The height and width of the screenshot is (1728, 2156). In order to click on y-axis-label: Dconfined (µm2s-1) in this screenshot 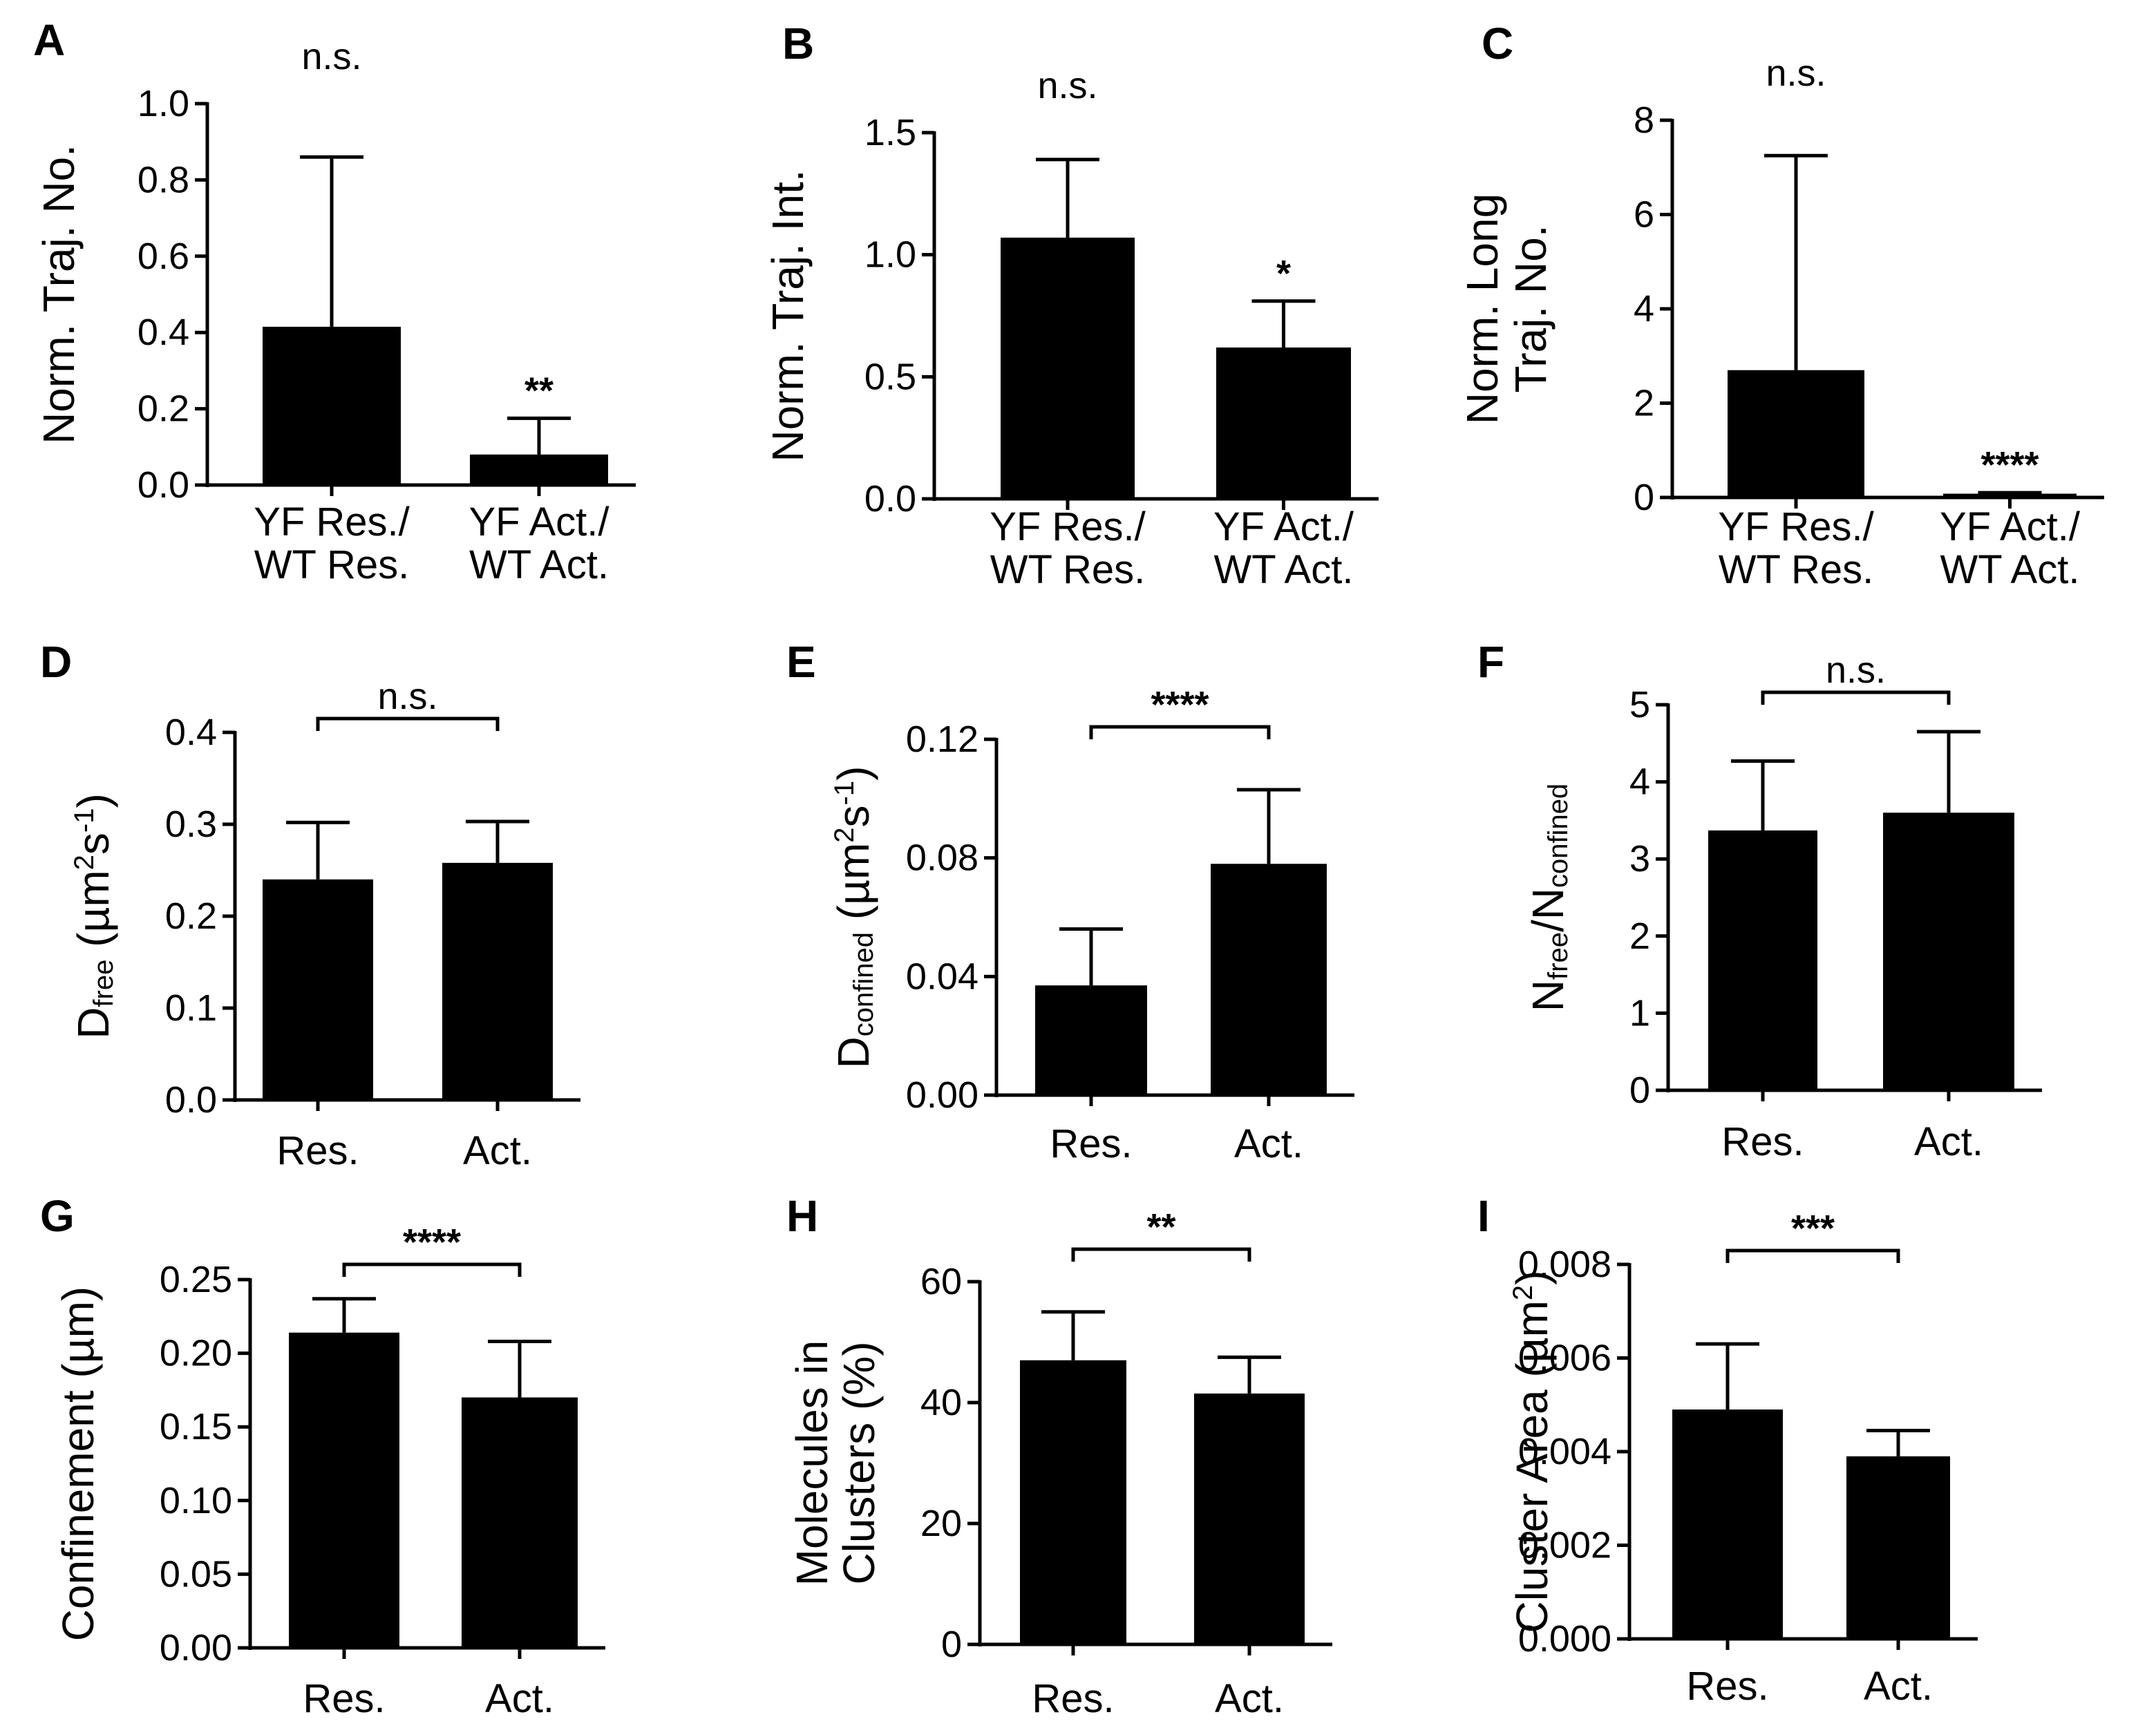, I will do `click(854, 917)`.